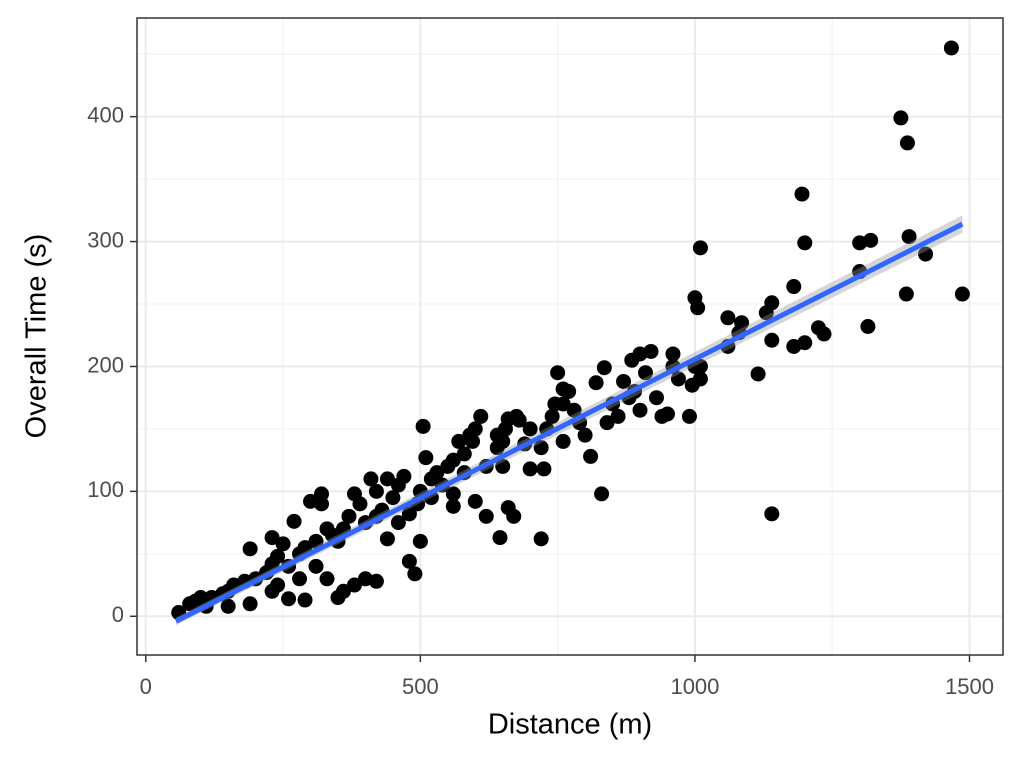  I want to click on y-tick-label: 300, so click(105, 239).